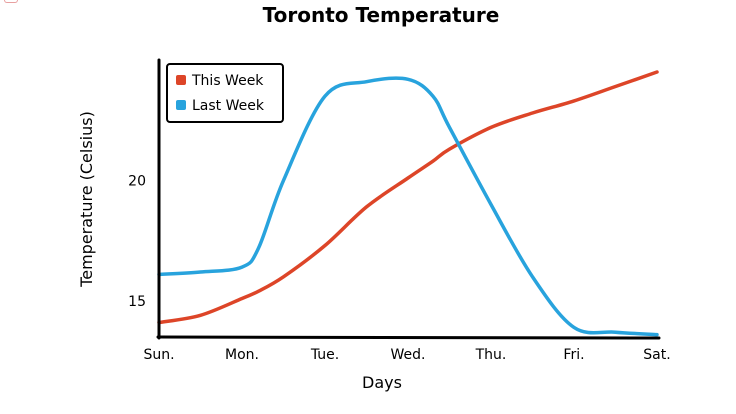  I want to click on corner-mark, so click(11, 1).